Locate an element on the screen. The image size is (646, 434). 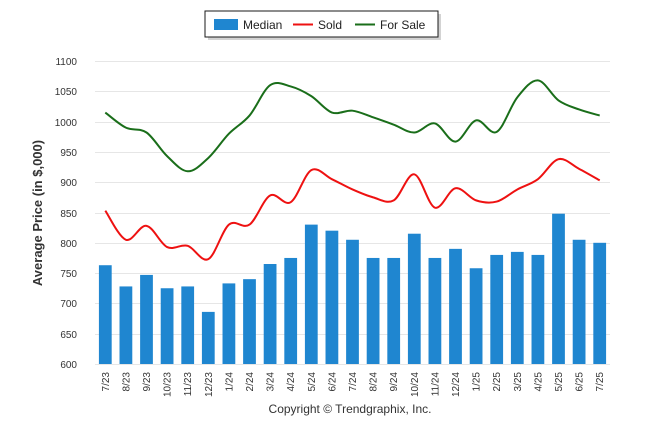
x-tick-label: 3/25 is located at coordinates (518, 382).